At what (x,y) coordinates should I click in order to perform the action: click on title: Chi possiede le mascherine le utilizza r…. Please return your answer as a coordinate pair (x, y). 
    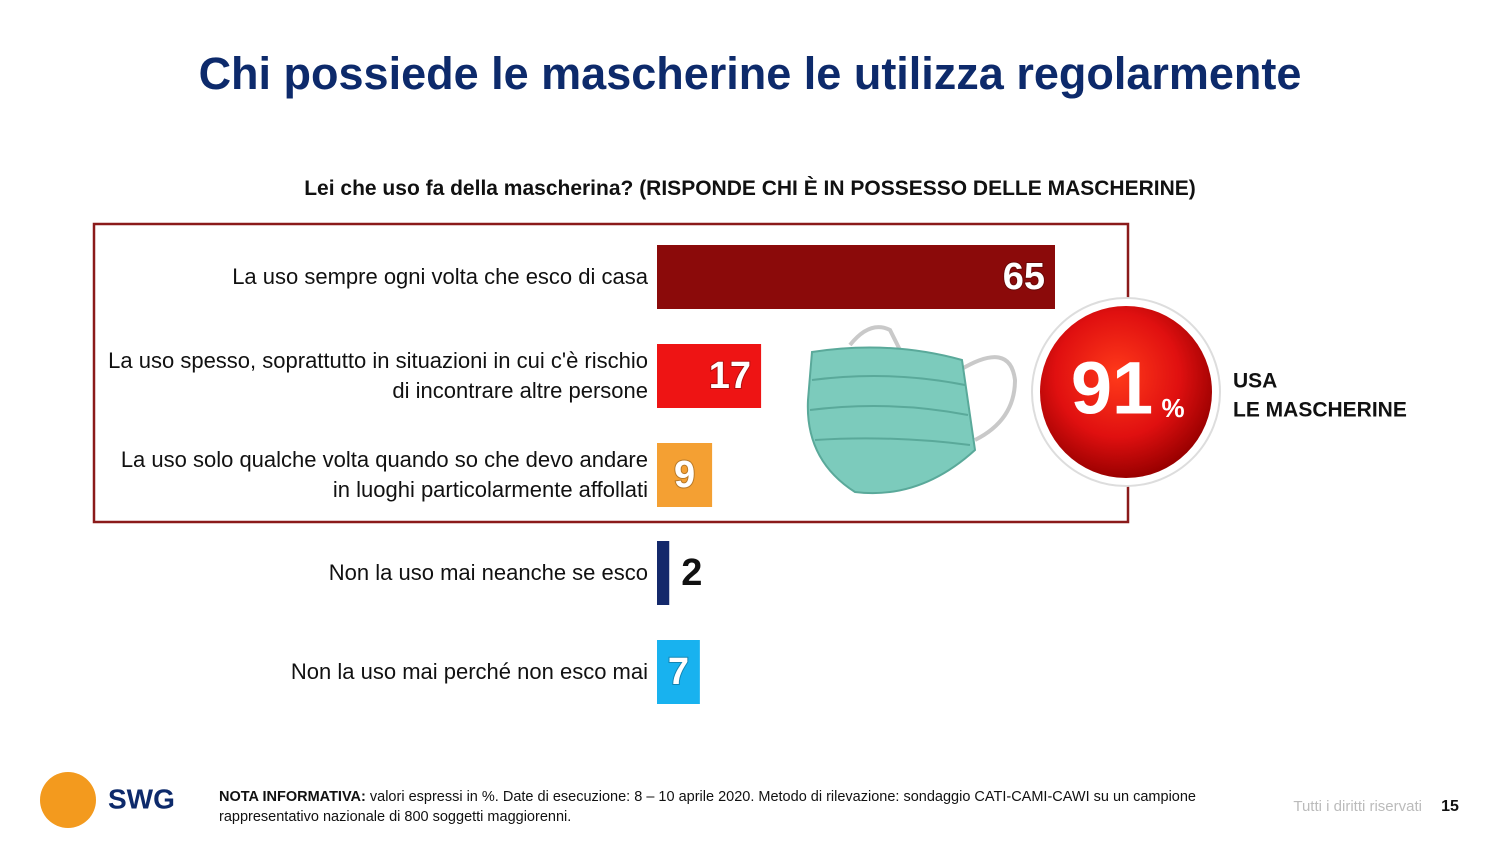
    Looking at the image, I should click on (750, 73).